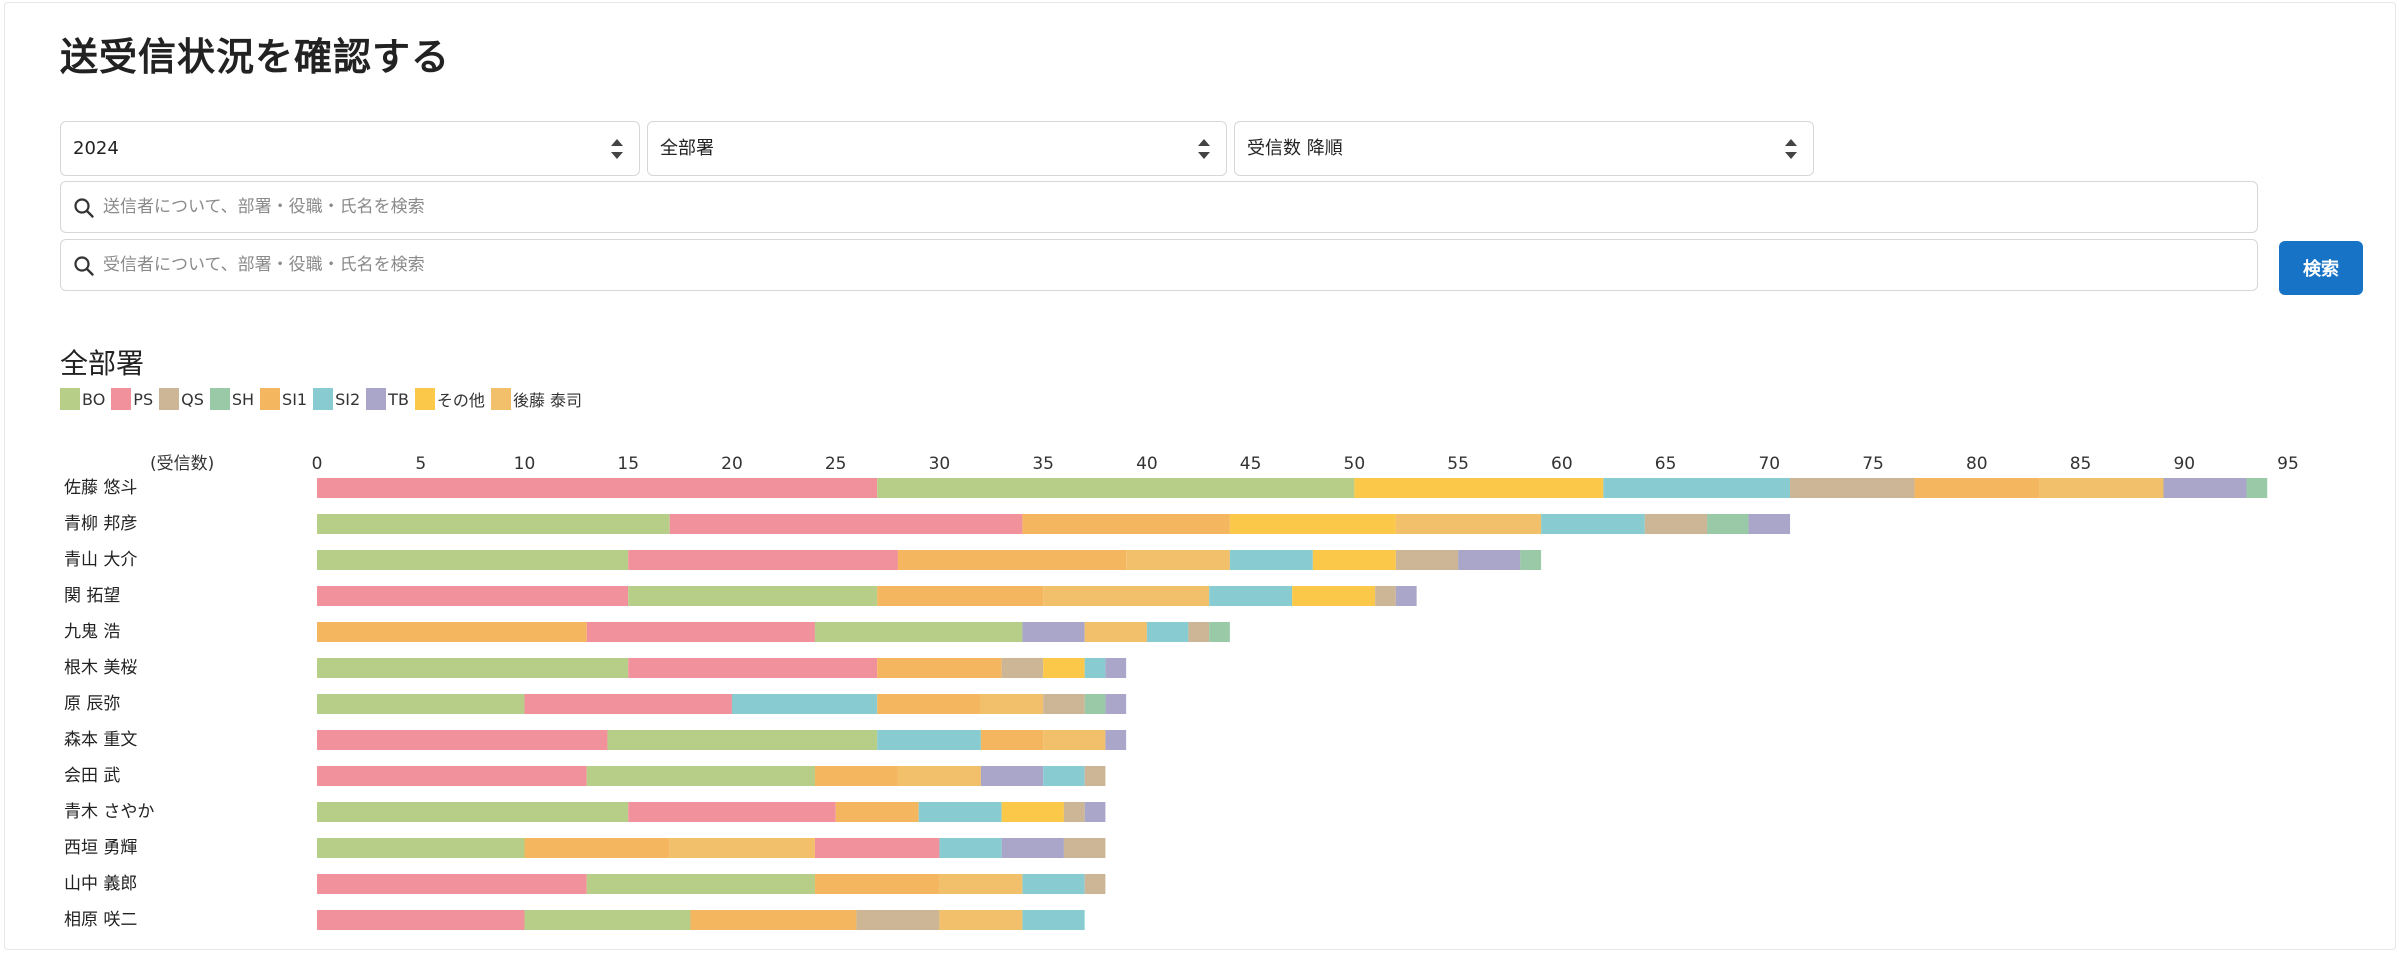 The width and height of the screenshot is (2400, 953). Describe the element at coordinates (940, 464) in the screenshot. I see `x-tick-label: 30` at that location.